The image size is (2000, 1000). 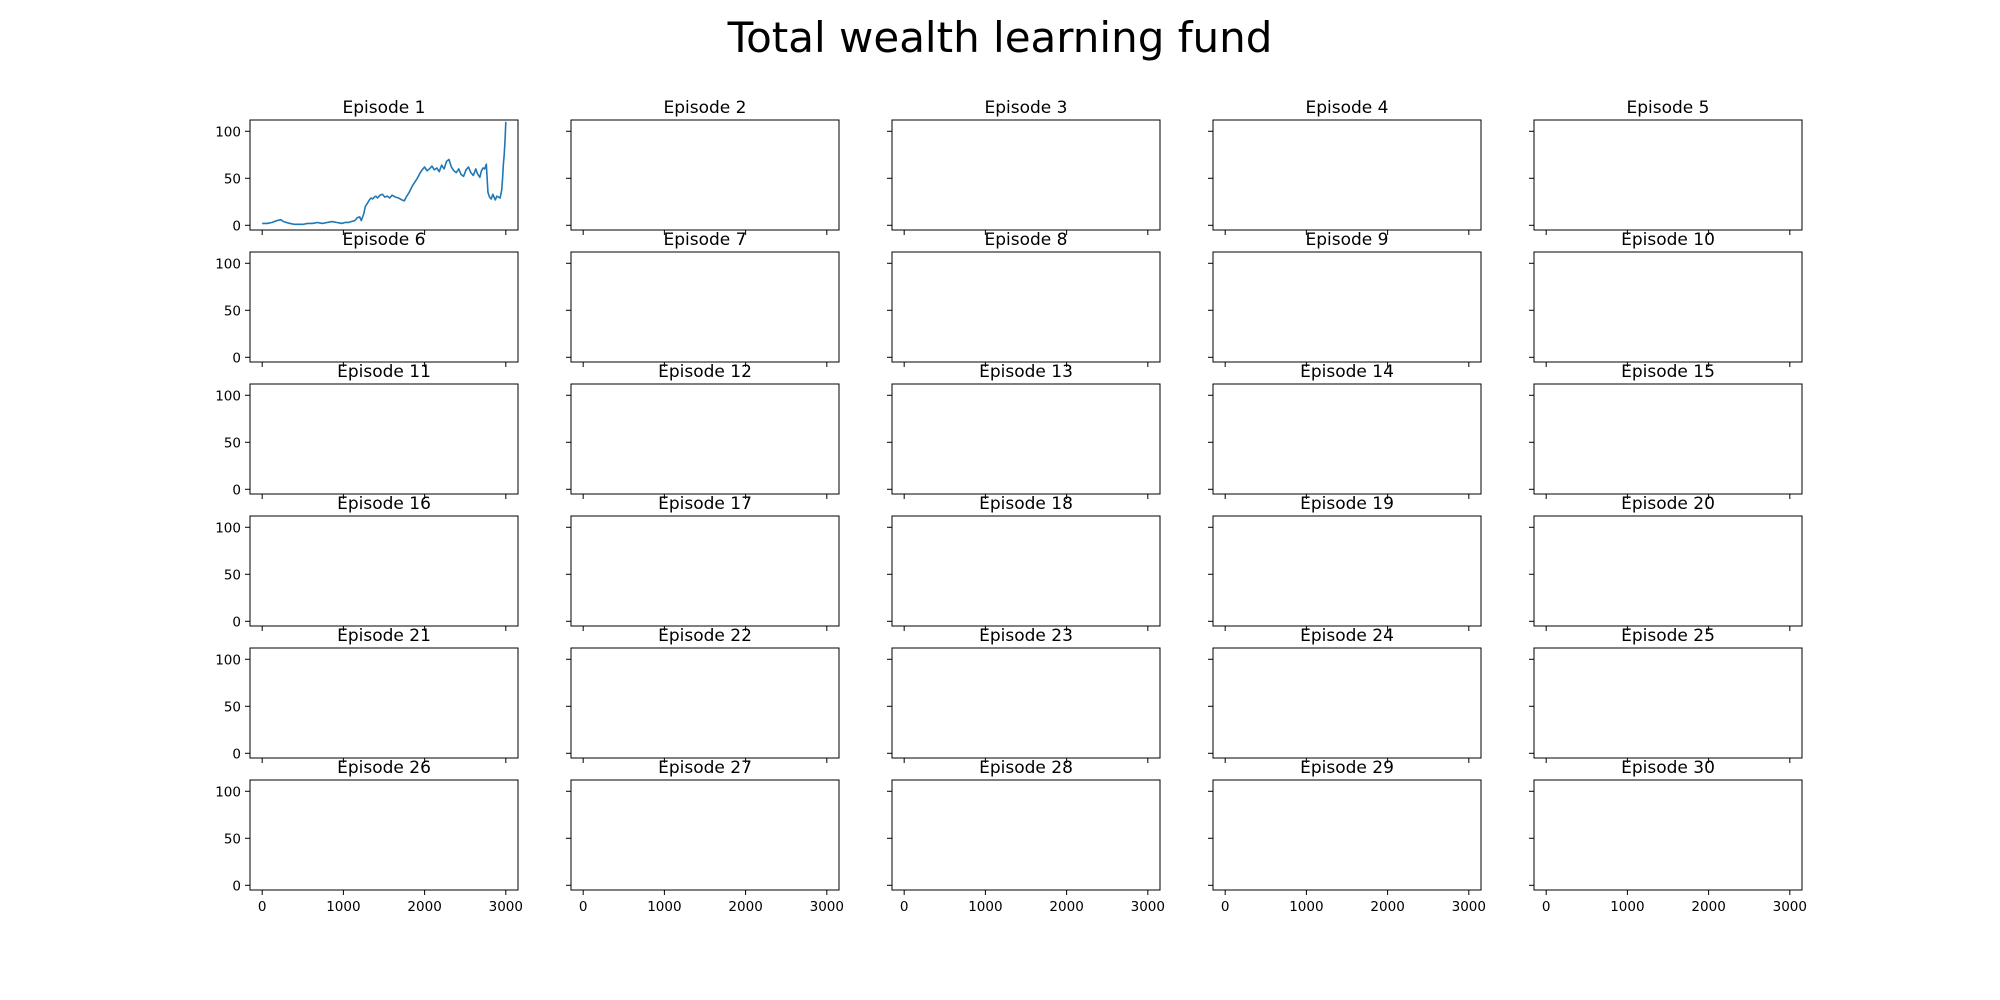 What do you see at coordinates (705, 372) in the screenshot?
I see `subplot-title: Episode 12` at bounding box center [705, 372].